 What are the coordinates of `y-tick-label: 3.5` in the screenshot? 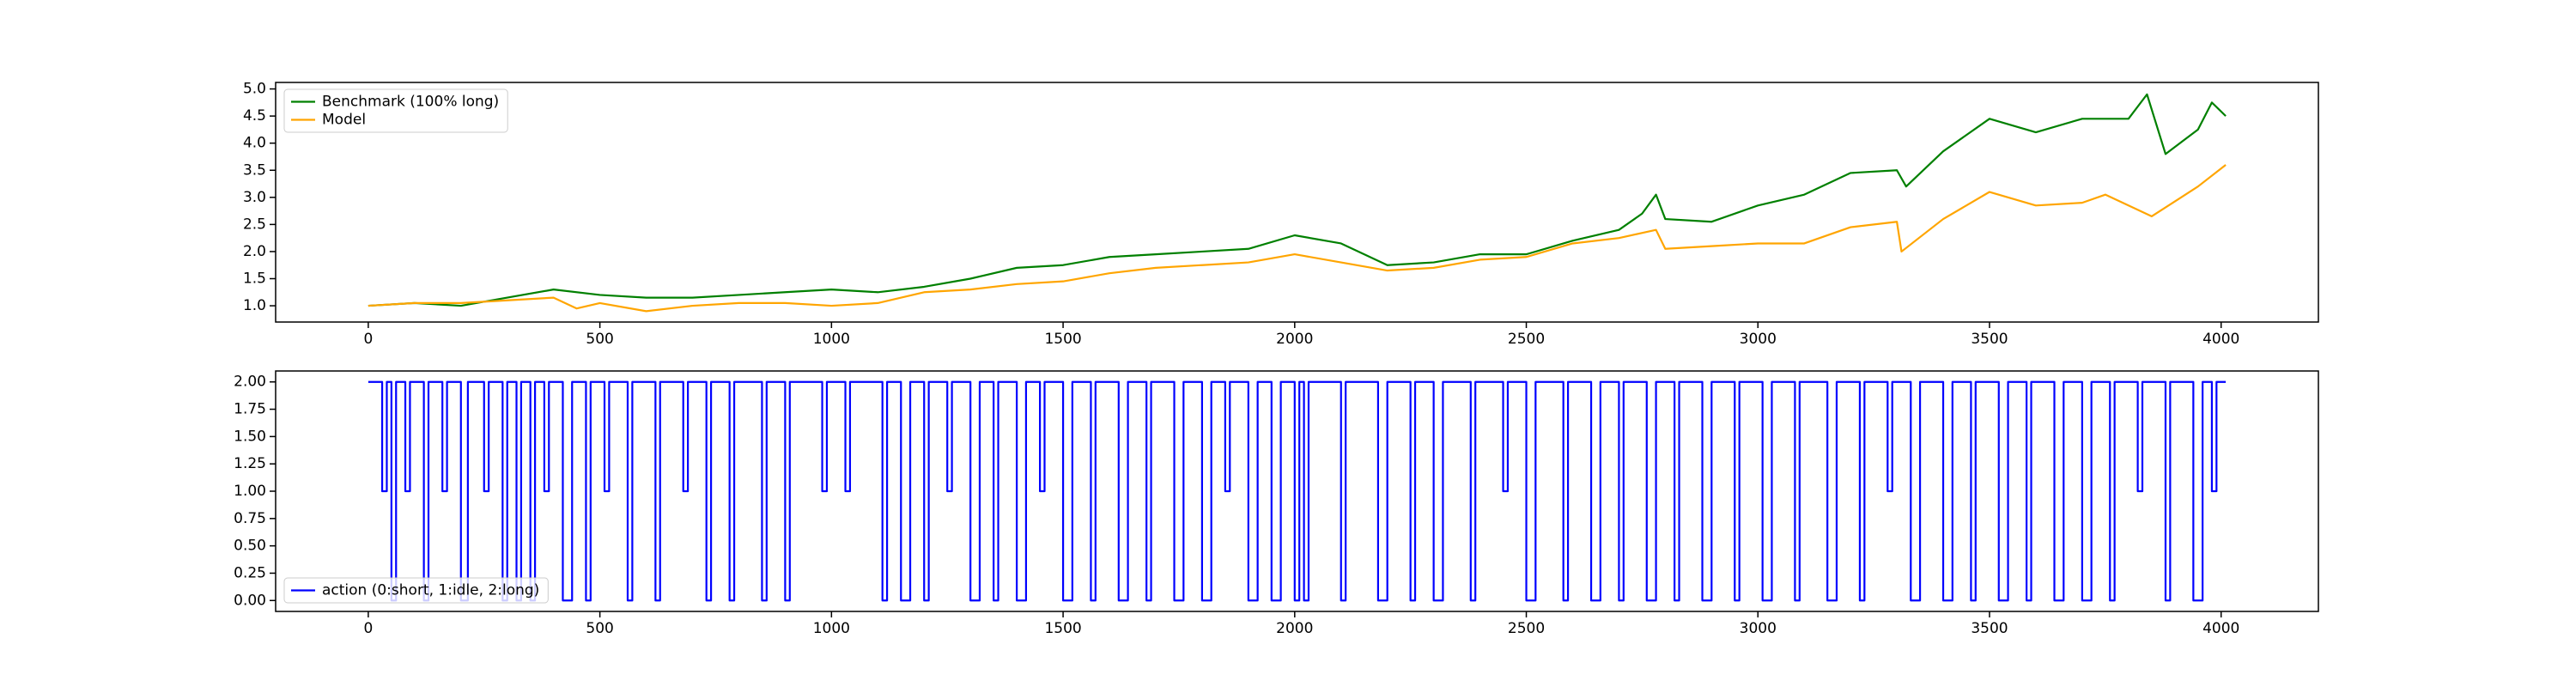 It's located at (254, 170).